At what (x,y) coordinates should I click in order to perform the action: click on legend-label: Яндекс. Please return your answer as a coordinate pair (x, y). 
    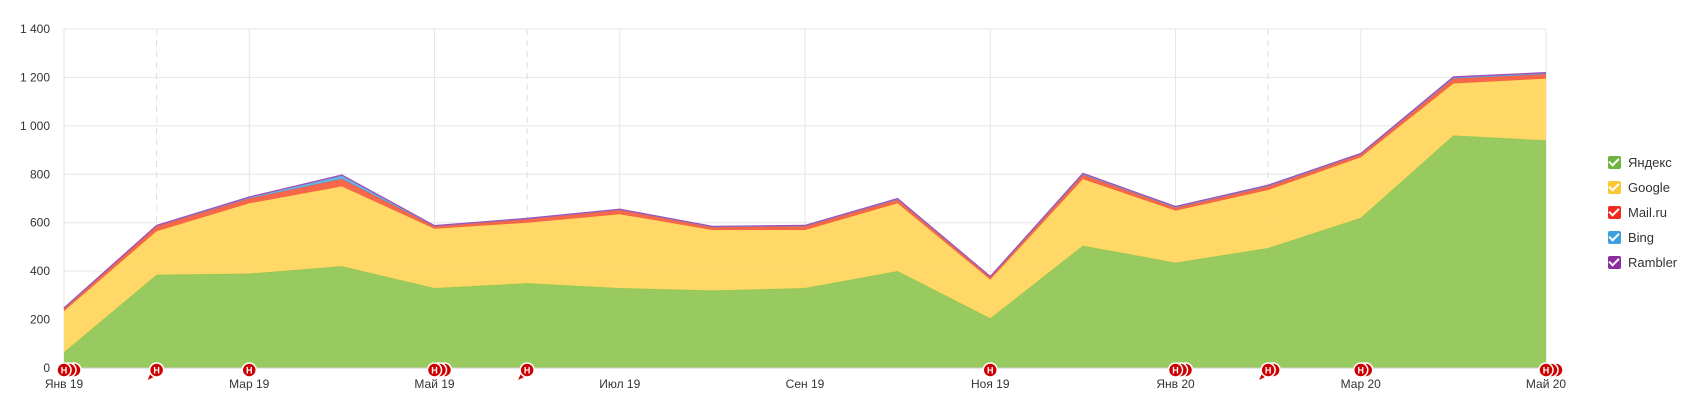
    Looking at the image, I should click on (1650, 162).